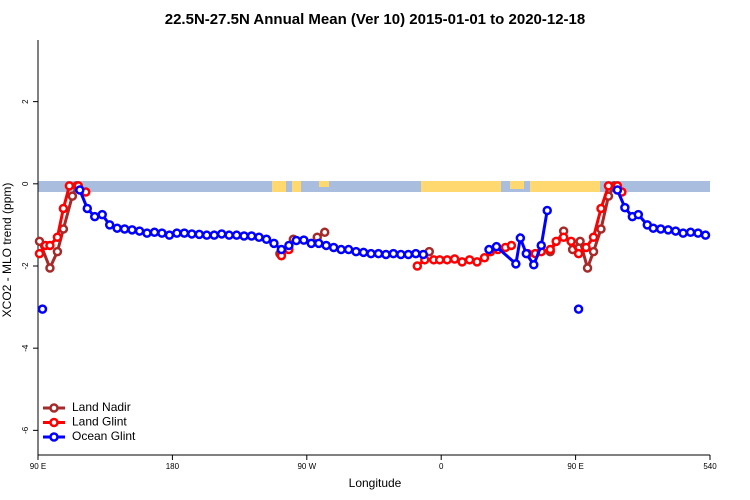  Describe the element at coordinates (374, 186) in the screenshot. I see `map-strip` at that location.